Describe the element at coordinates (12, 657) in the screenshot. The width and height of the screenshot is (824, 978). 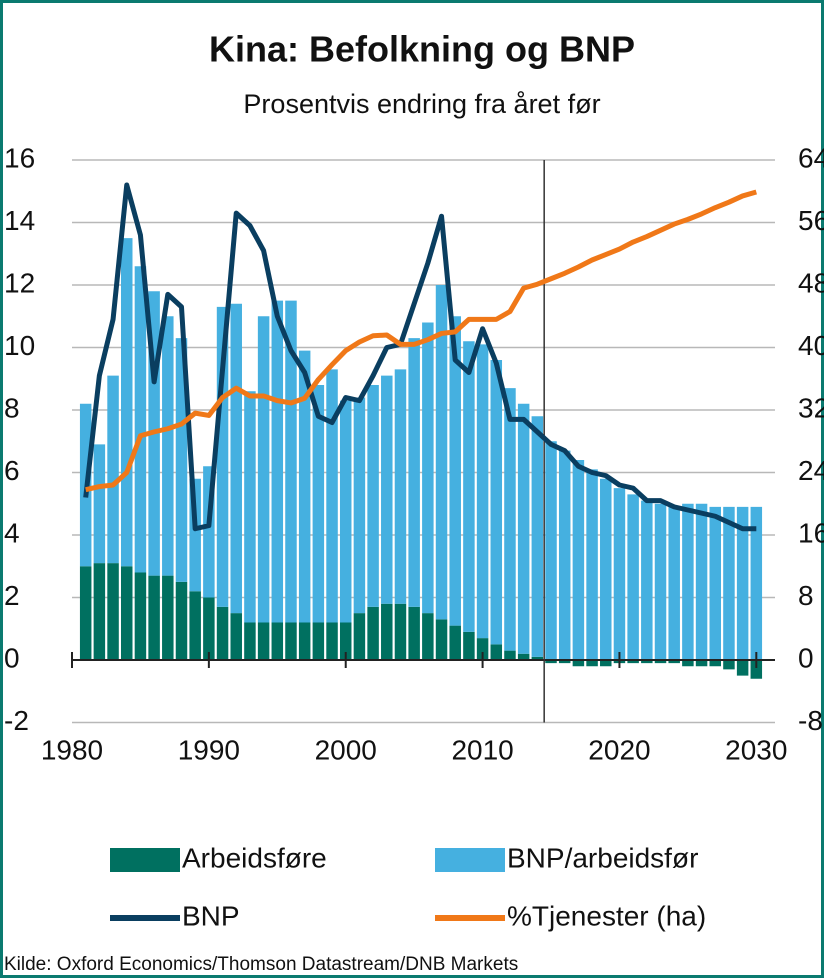
I see `y-tick-label: 0` at that location.